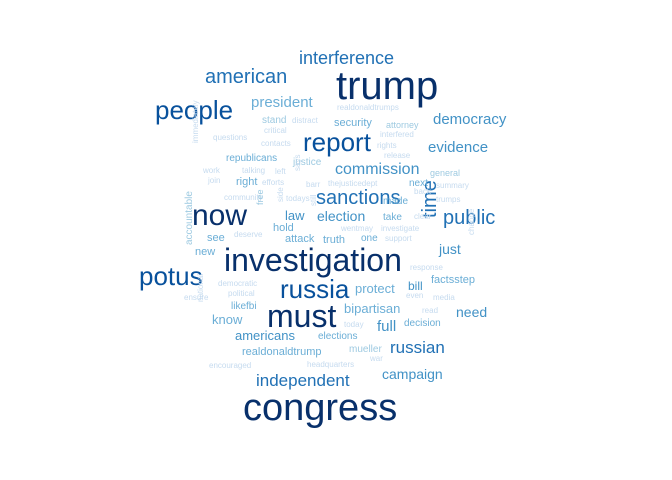  Describe the element at coordinates (307, 162) in the screenshot. I see `word-justice: justice` at that location.